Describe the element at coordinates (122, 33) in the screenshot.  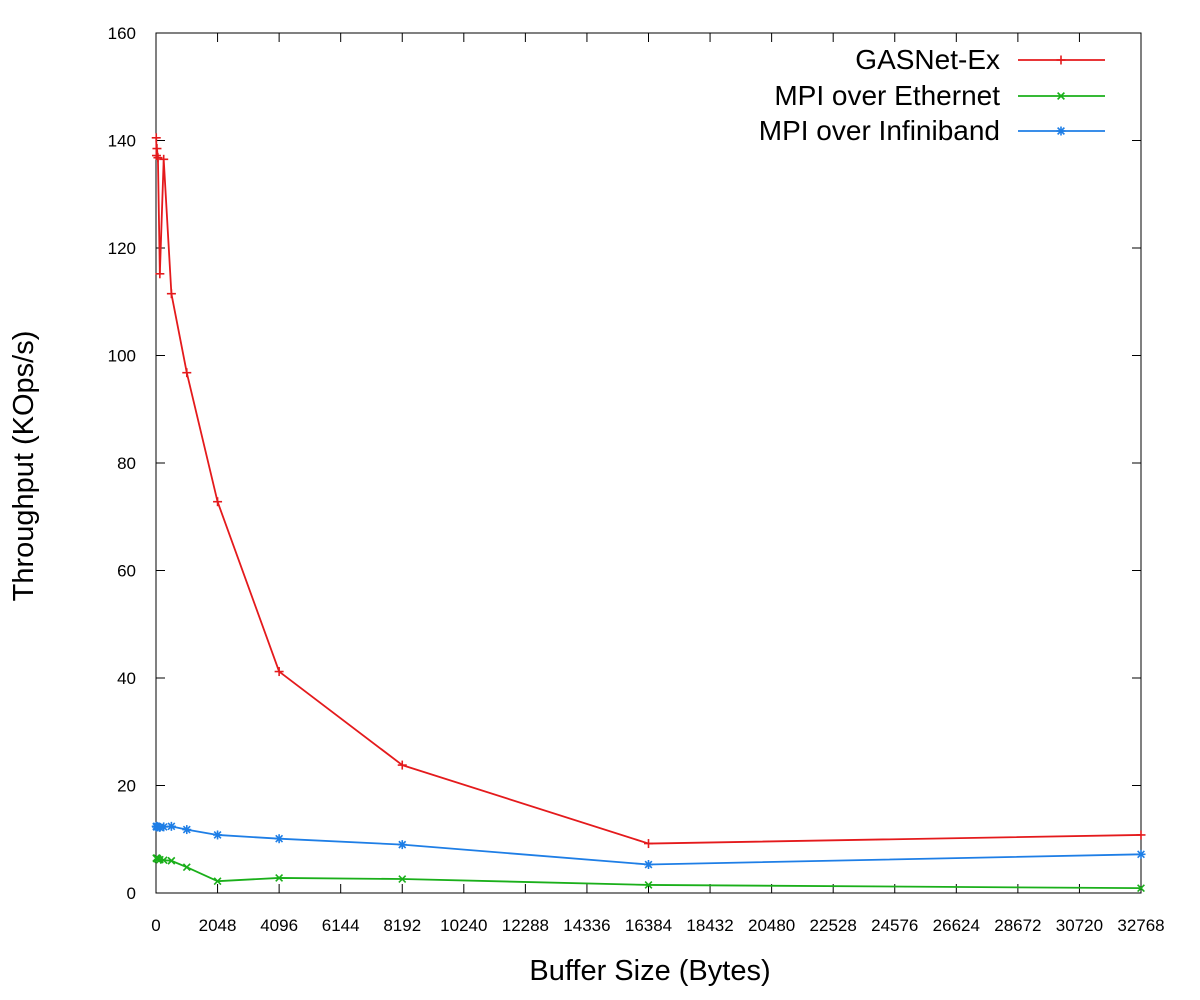
I see `y-tick-label: 160` at that location.